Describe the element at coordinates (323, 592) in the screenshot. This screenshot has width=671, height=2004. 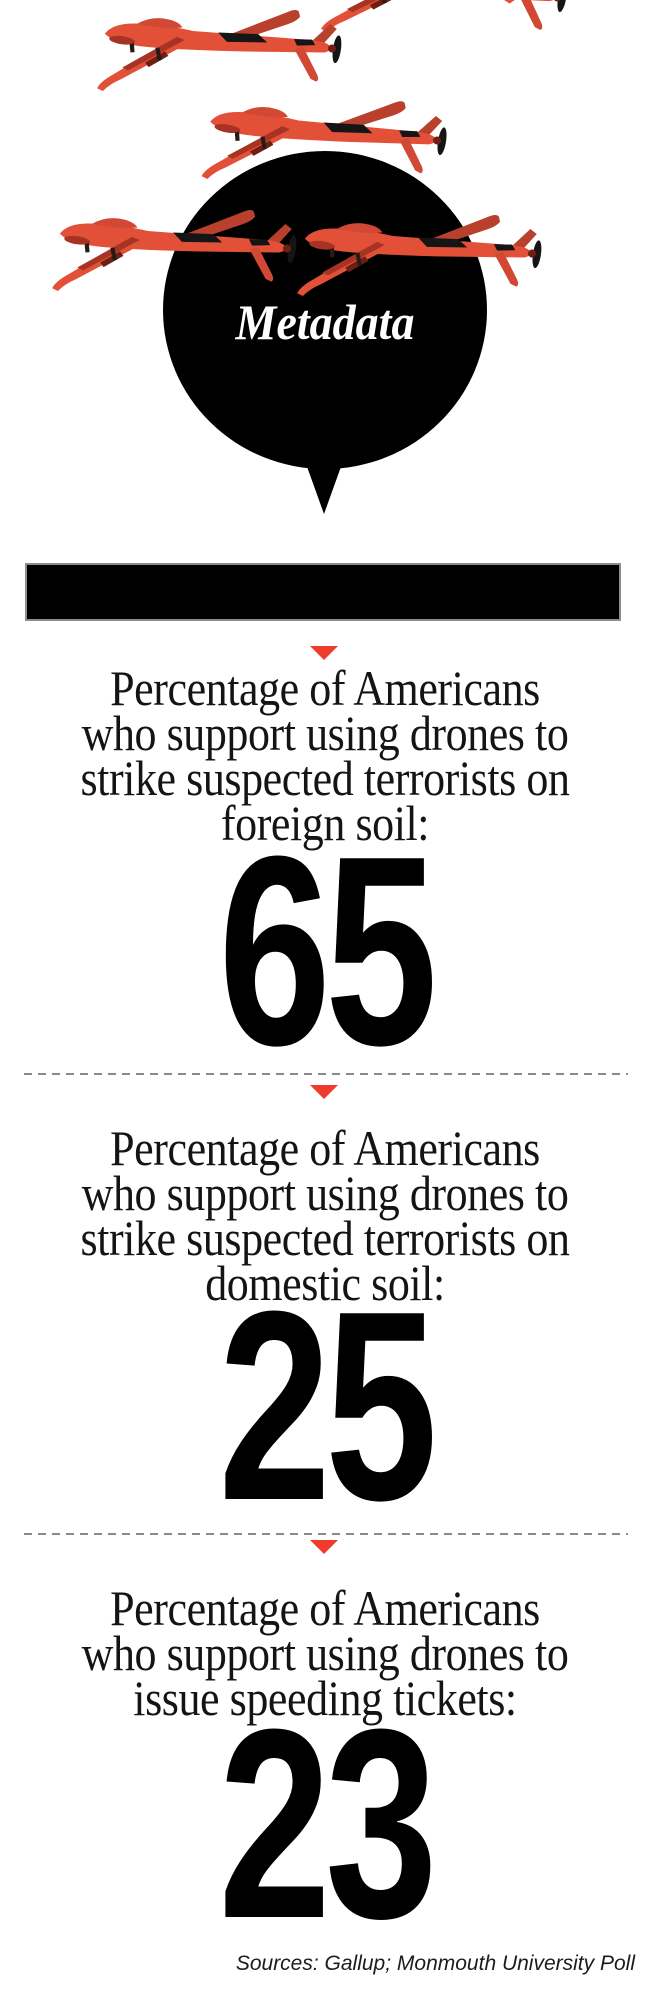
I see `redacted-bar` at that location.